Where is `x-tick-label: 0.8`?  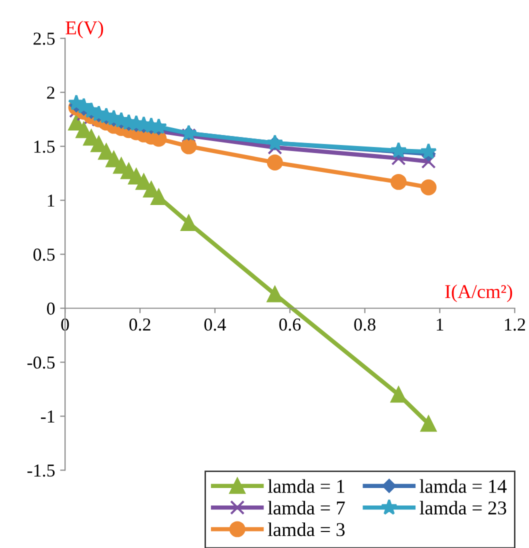 x-tick-label: 0.8 is located at coordinates (365, 324).